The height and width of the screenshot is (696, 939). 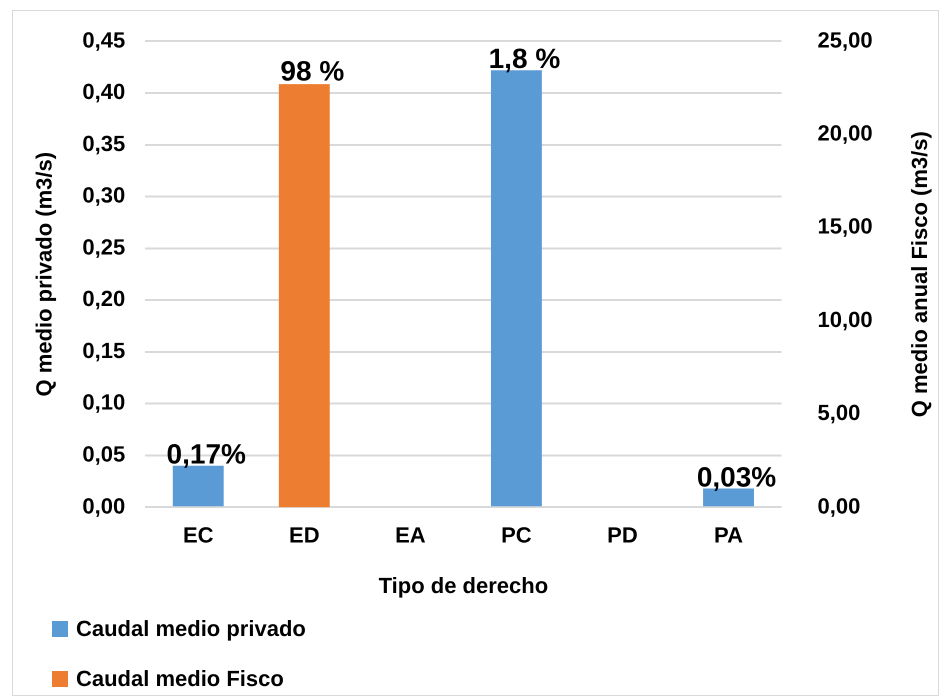 I want to click on annotation: 1,8 %, so click(x=524, y=58).